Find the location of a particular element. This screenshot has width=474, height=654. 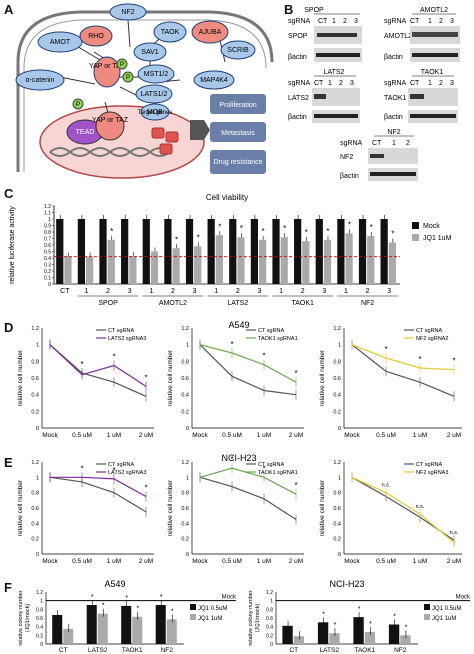

outcome-metastasis: Metastasis is located at coordinates (238, 133).